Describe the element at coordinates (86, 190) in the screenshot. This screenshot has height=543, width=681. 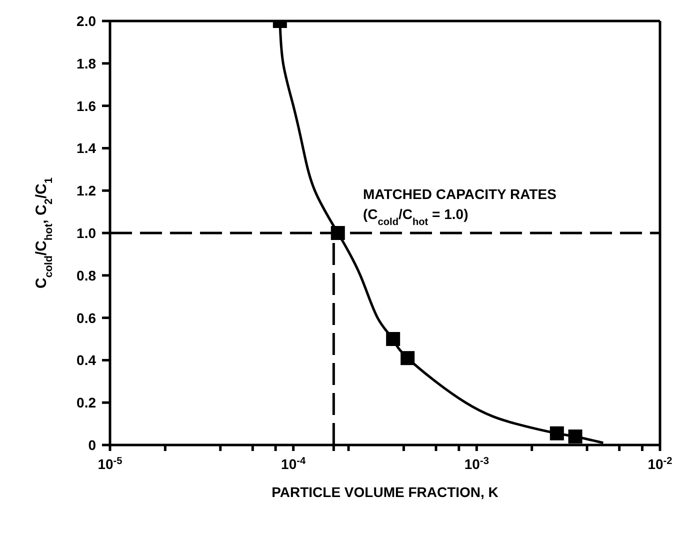
I see `y-tick-label: 1.2` at that location.